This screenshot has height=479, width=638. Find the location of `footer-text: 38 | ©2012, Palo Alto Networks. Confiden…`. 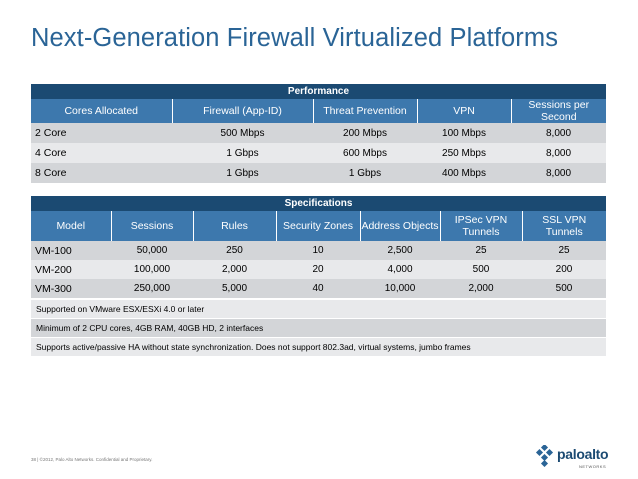

footer-text: 38 | ©2012, Palo Alto Networks. Confiden… is located at coordinates (92, 459).